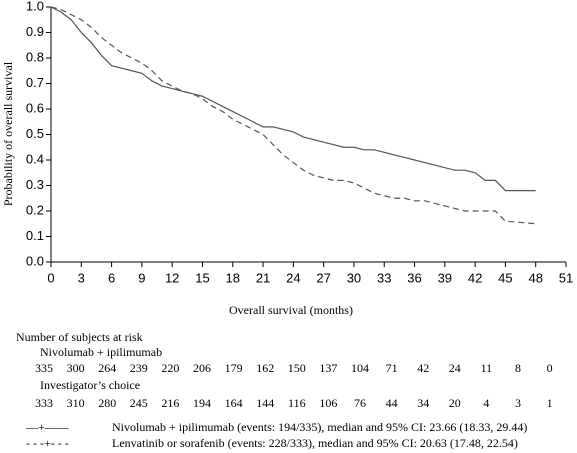 The width and height of the screenshot is (577, 453). I want to click on y-tick-label: 0.2, so click(35, 209).